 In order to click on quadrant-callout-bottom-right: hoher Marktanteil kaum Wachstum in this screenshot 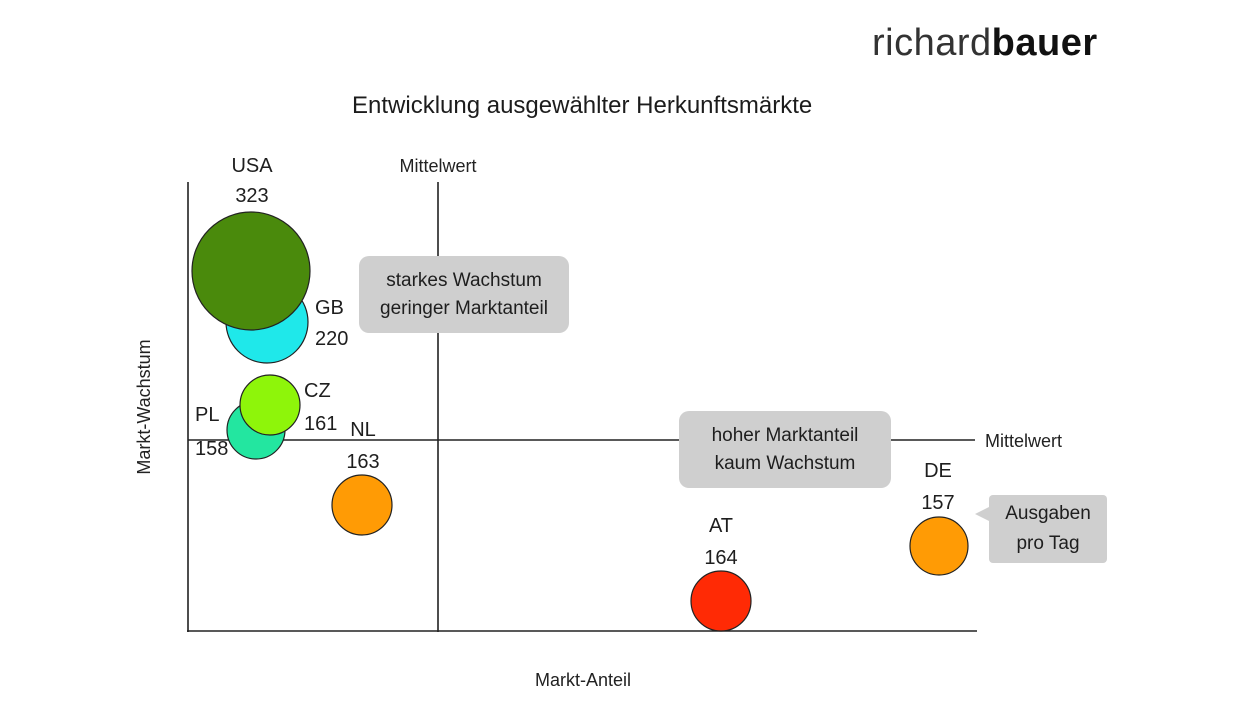, I will do `click(785, 449)`.